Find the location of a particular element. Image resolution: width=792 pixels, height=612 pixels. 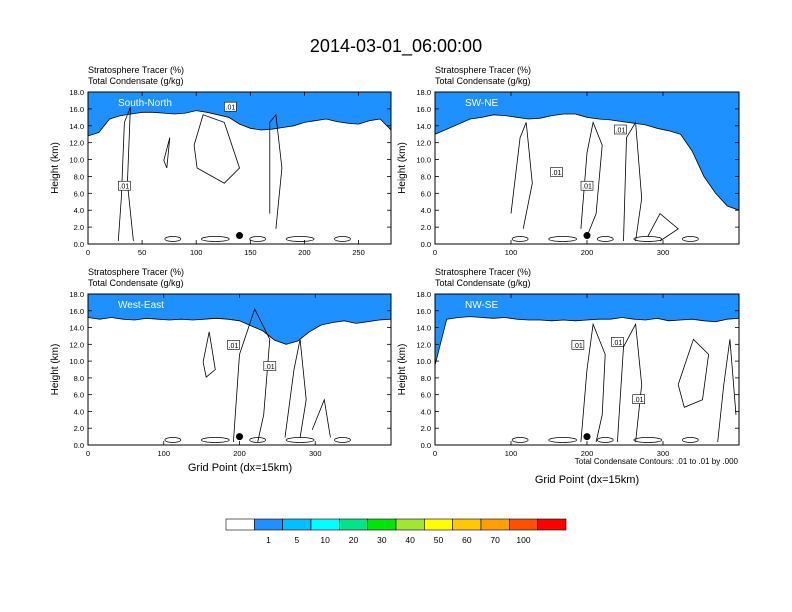

x-tick-label: 0 is located at coordinates (88, 252).